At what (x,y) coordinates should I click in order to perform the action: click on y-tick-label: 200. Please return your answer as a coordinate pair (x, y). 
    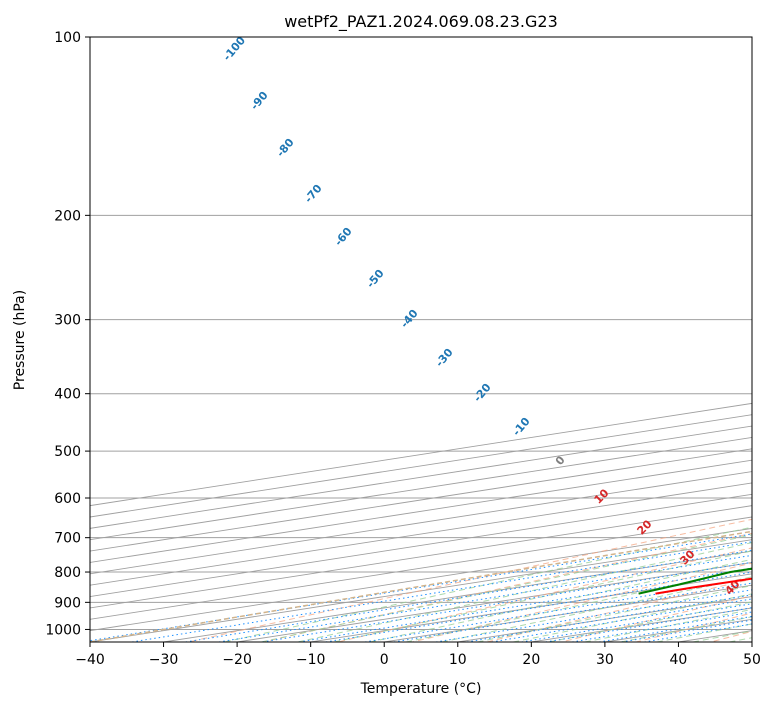
    Looking at the image, I should click on (67, 216).